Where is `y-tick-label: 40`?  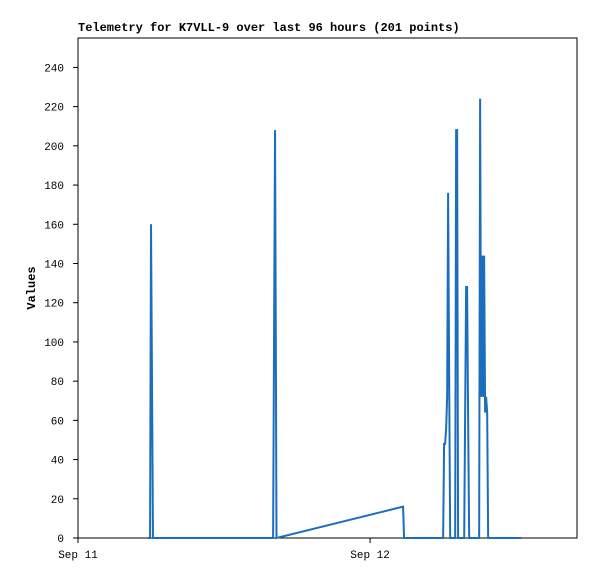
y-tick-label: 40 is located at coordinates (57, 462).